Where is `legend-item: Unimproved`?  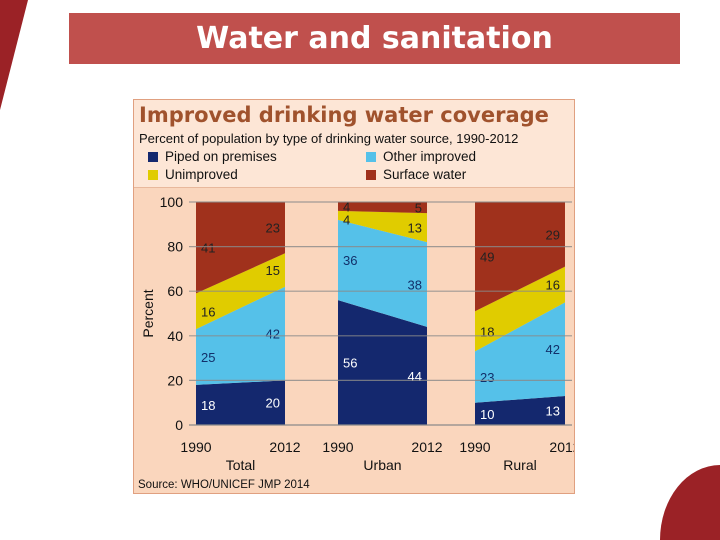
legend-item: Unimproved is located at coordinates (193, 175).